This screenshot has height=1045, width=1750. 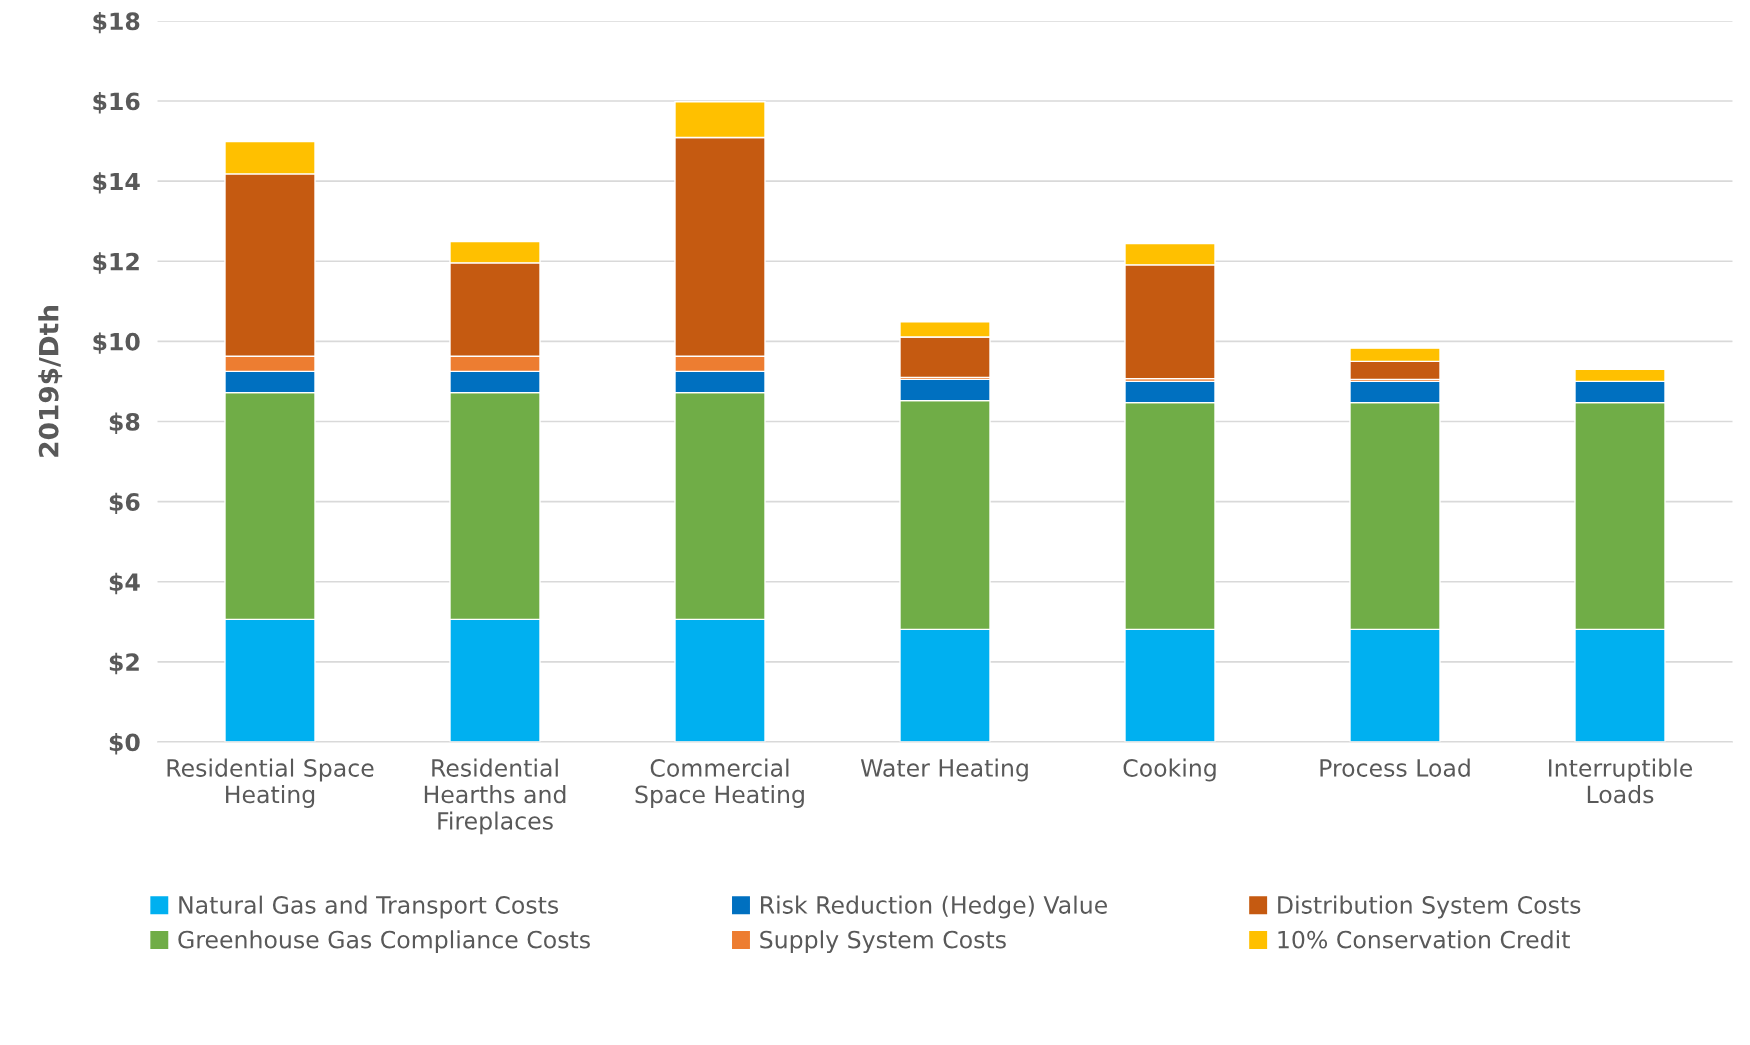 What do you see at coordinates (50, 381) in the screenshot?
I see `y-axis-title: 2019$/Dth` at bounding box center [50, 381].